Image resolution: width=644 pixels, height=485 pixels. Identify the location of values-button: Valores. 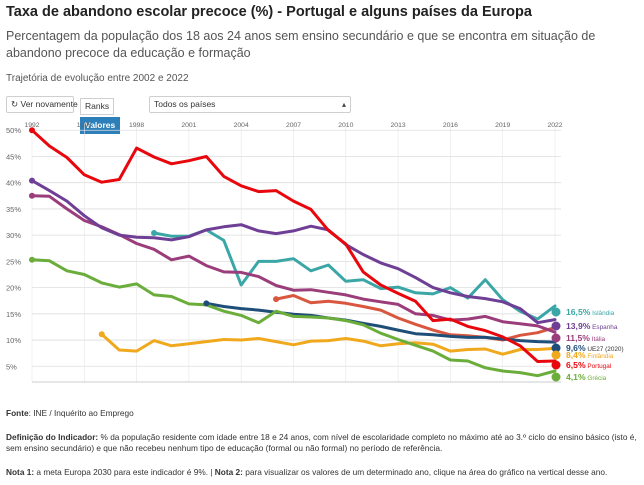
(100, 125).